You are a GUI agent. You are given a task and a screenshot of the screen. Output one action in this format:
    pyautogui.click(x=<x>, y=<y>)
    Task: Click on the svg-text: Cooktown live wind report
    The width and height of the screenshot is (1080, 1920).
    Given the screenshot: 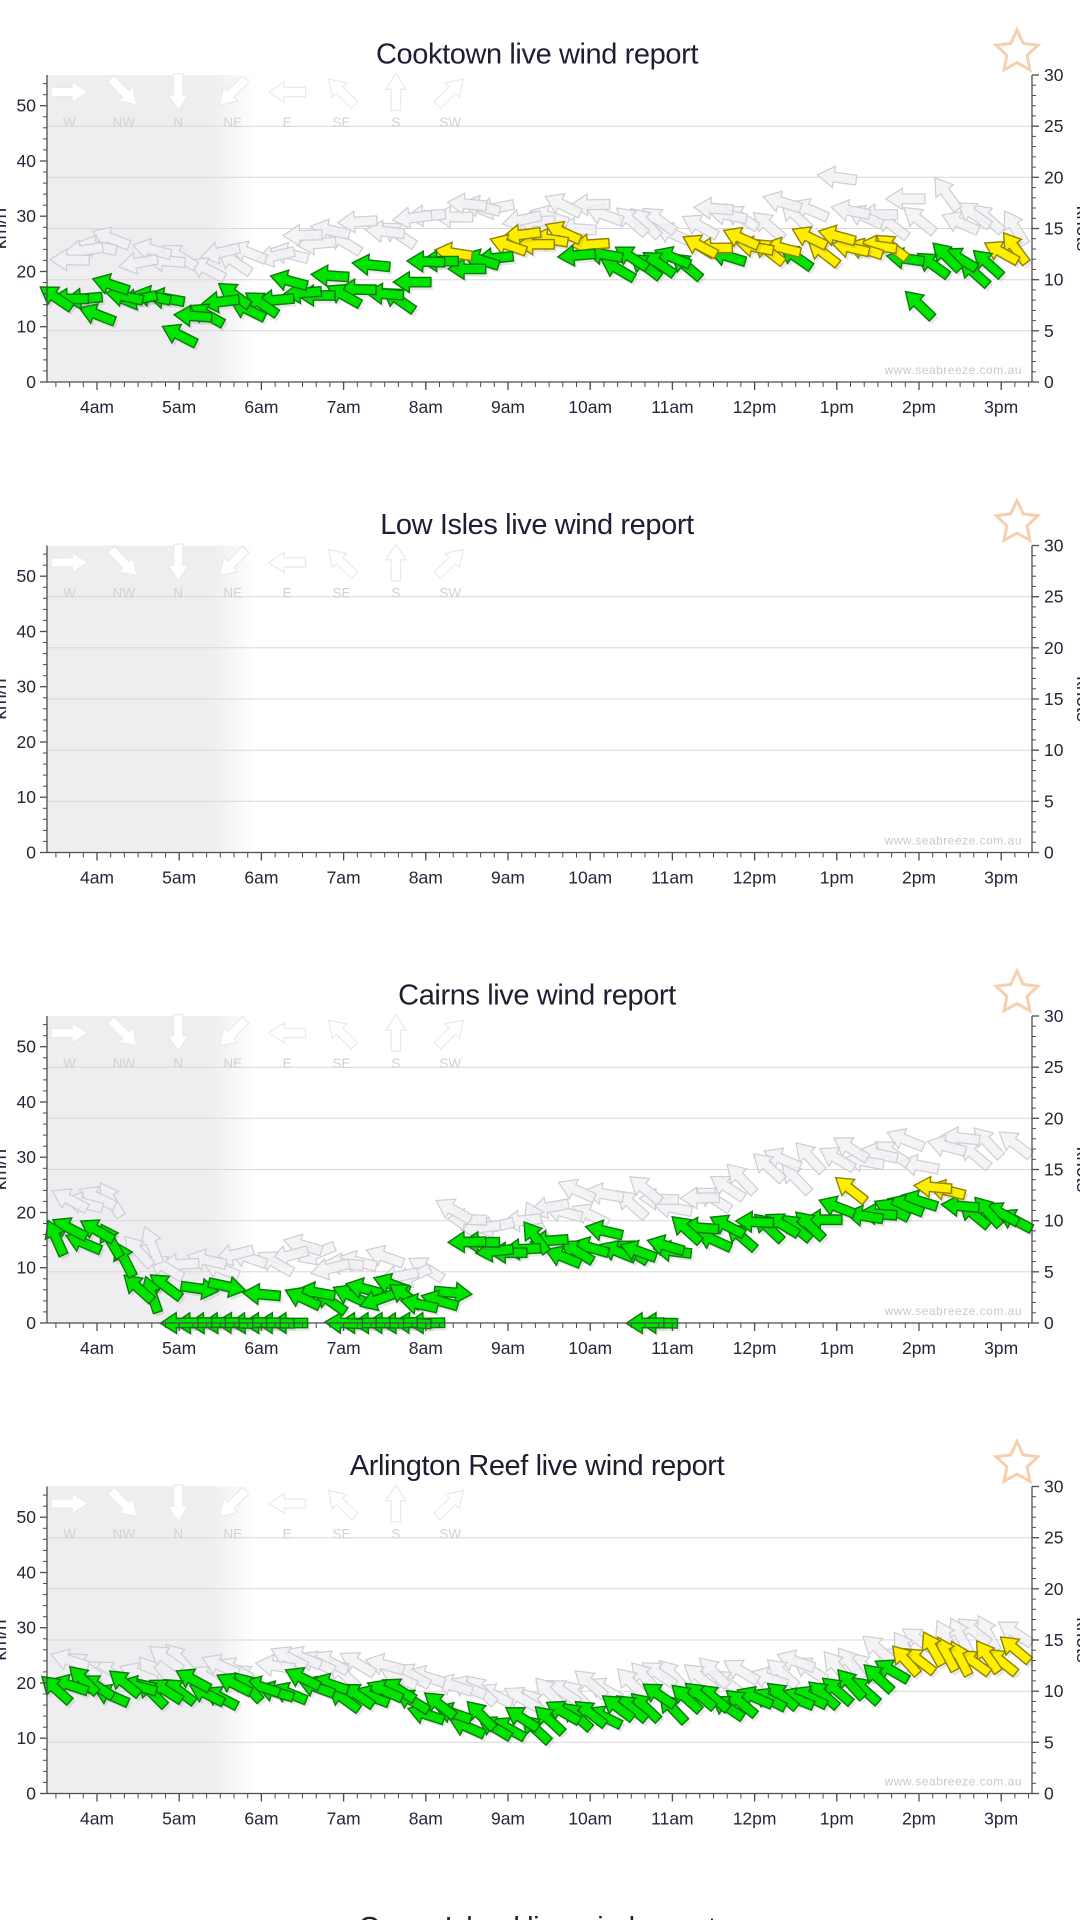 What is the action you would take?
    pyautogui.click(x=537, y=55)
    